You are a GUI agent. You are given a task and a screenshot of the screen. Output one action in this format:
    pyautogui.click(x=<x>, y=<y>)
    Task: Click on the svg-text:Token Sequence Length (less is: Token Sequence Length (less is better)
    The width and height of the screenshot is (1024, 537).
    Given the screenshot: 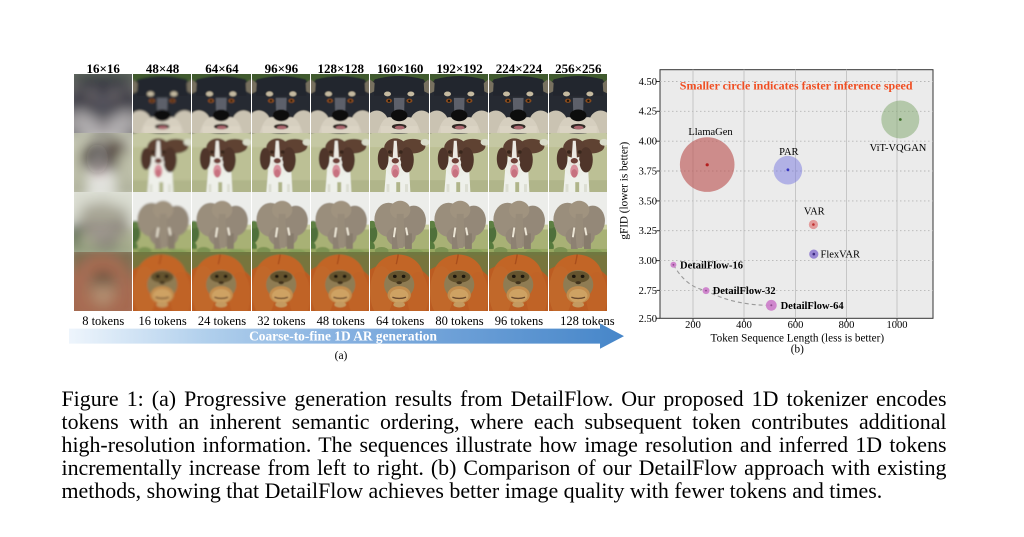 What is the action you would take?
    pyautogui.click(x=798, y=338)
    